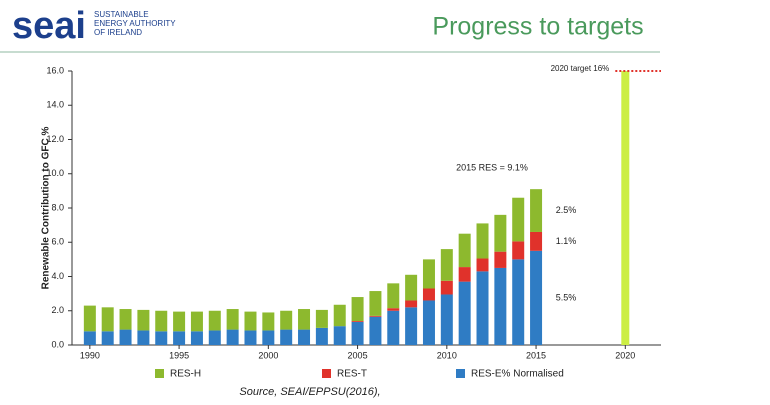  Describe the element at coordinates (46, 208) in the screenshot. I see `y-axis-label: Renewable Contribution to GFC %` at that location.